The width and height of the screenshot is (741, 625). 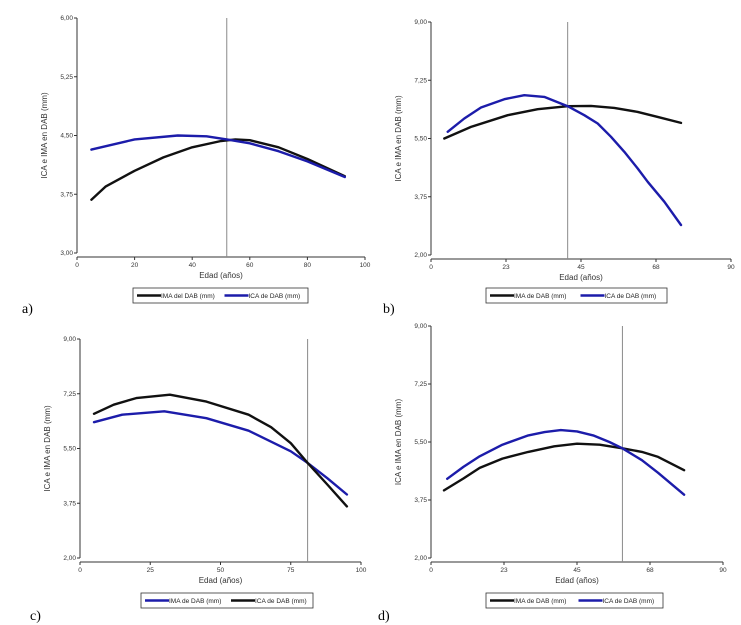 I want to click on legend-label-0: IMA del DAB (mm), so click(x=188, y=296).